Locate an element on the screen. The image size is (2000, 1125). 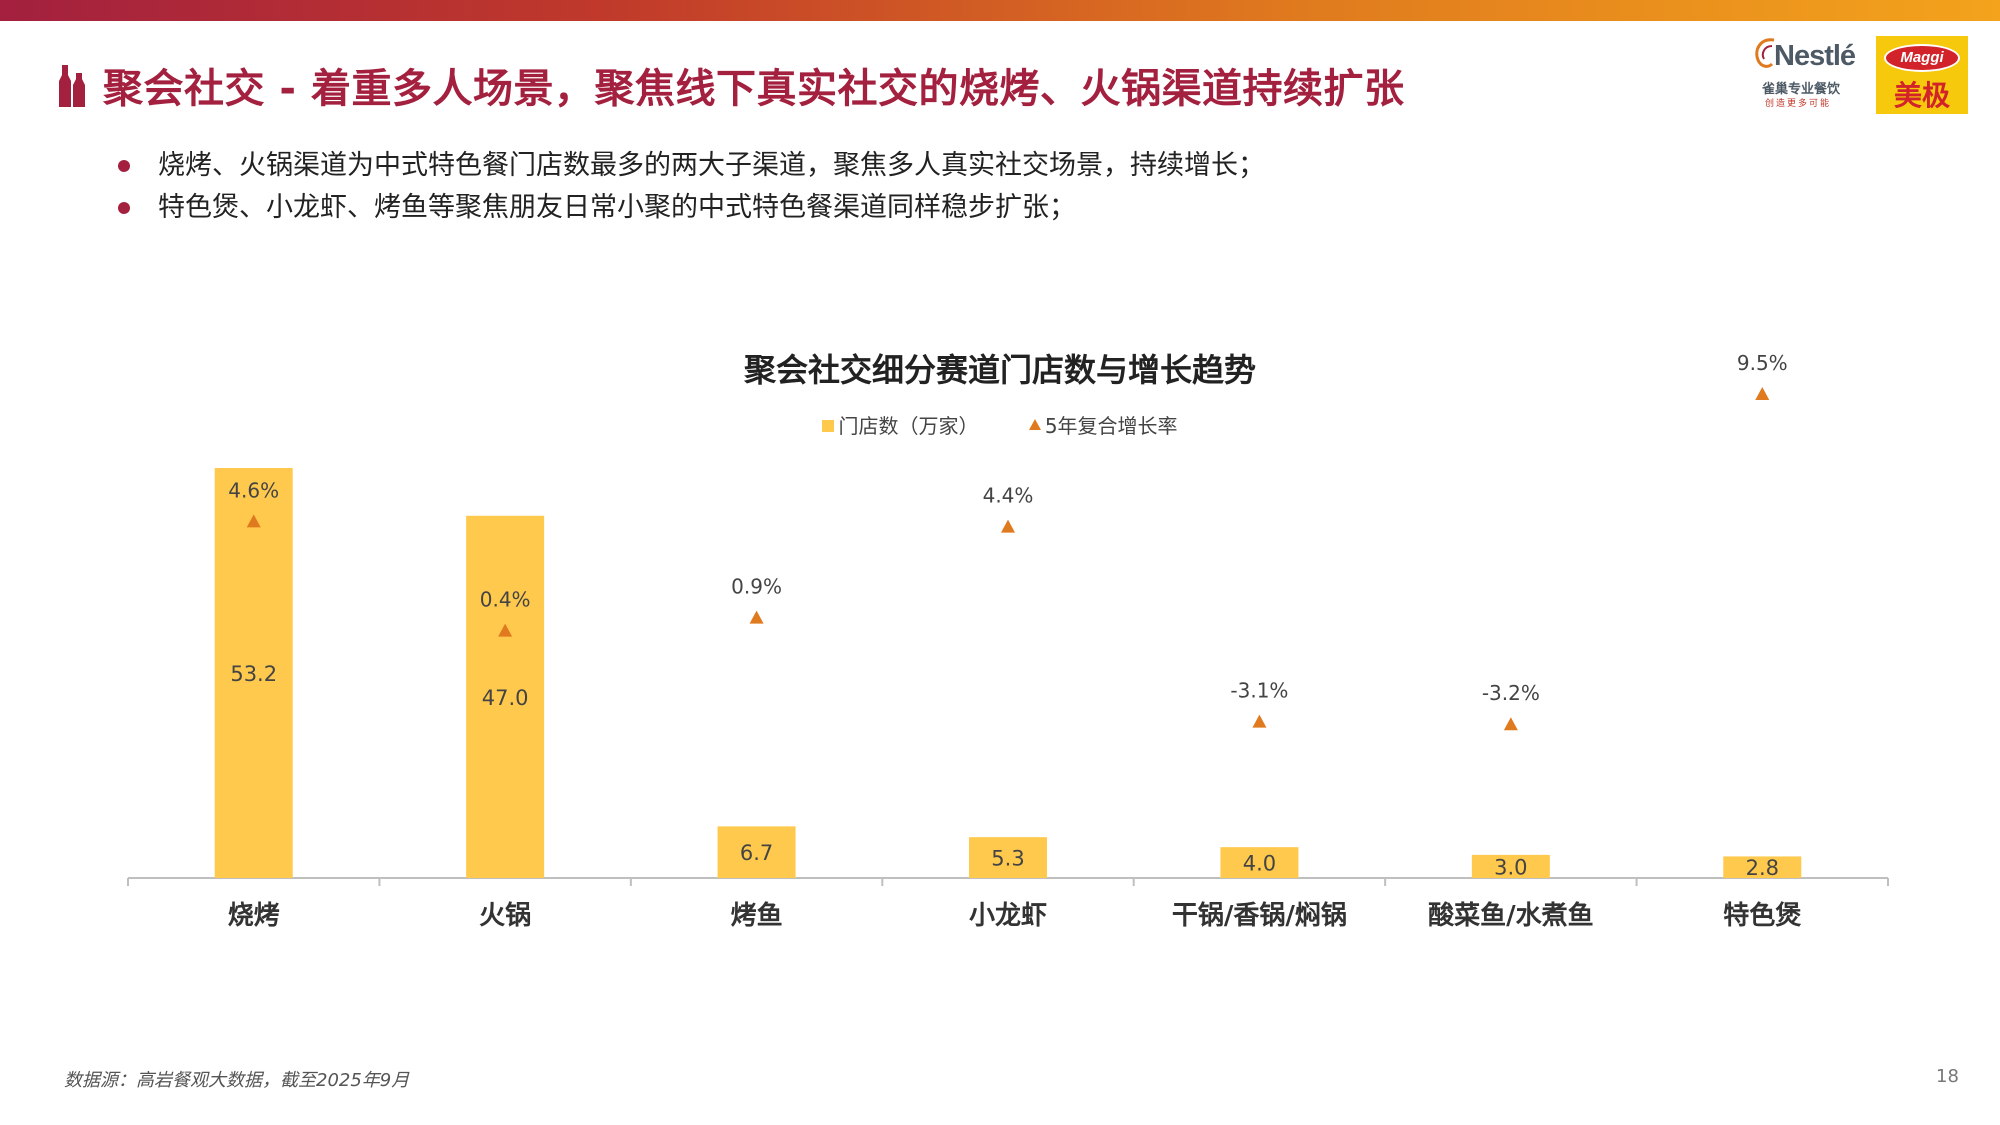
legend-bar-swatch is located at coordinates (828, 425).